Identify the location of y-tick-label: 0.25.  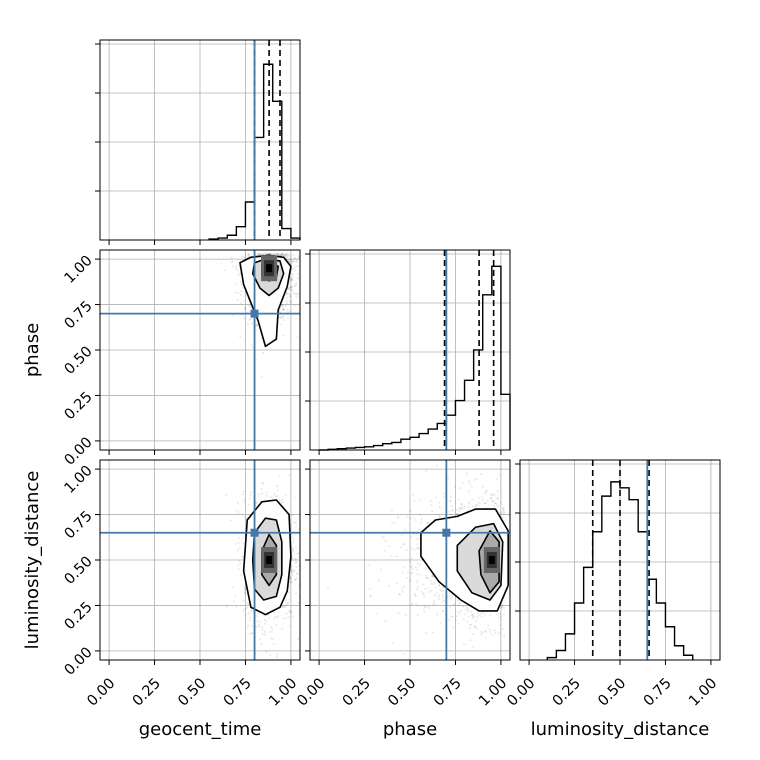
(79, 406).